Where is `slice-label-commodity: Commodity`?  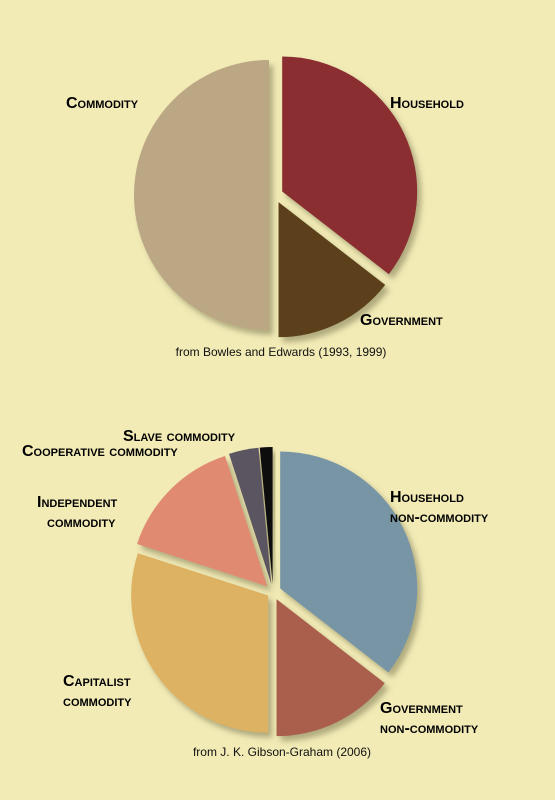
slice-label-commodity: Commodity is located at coordinates (102, 103).